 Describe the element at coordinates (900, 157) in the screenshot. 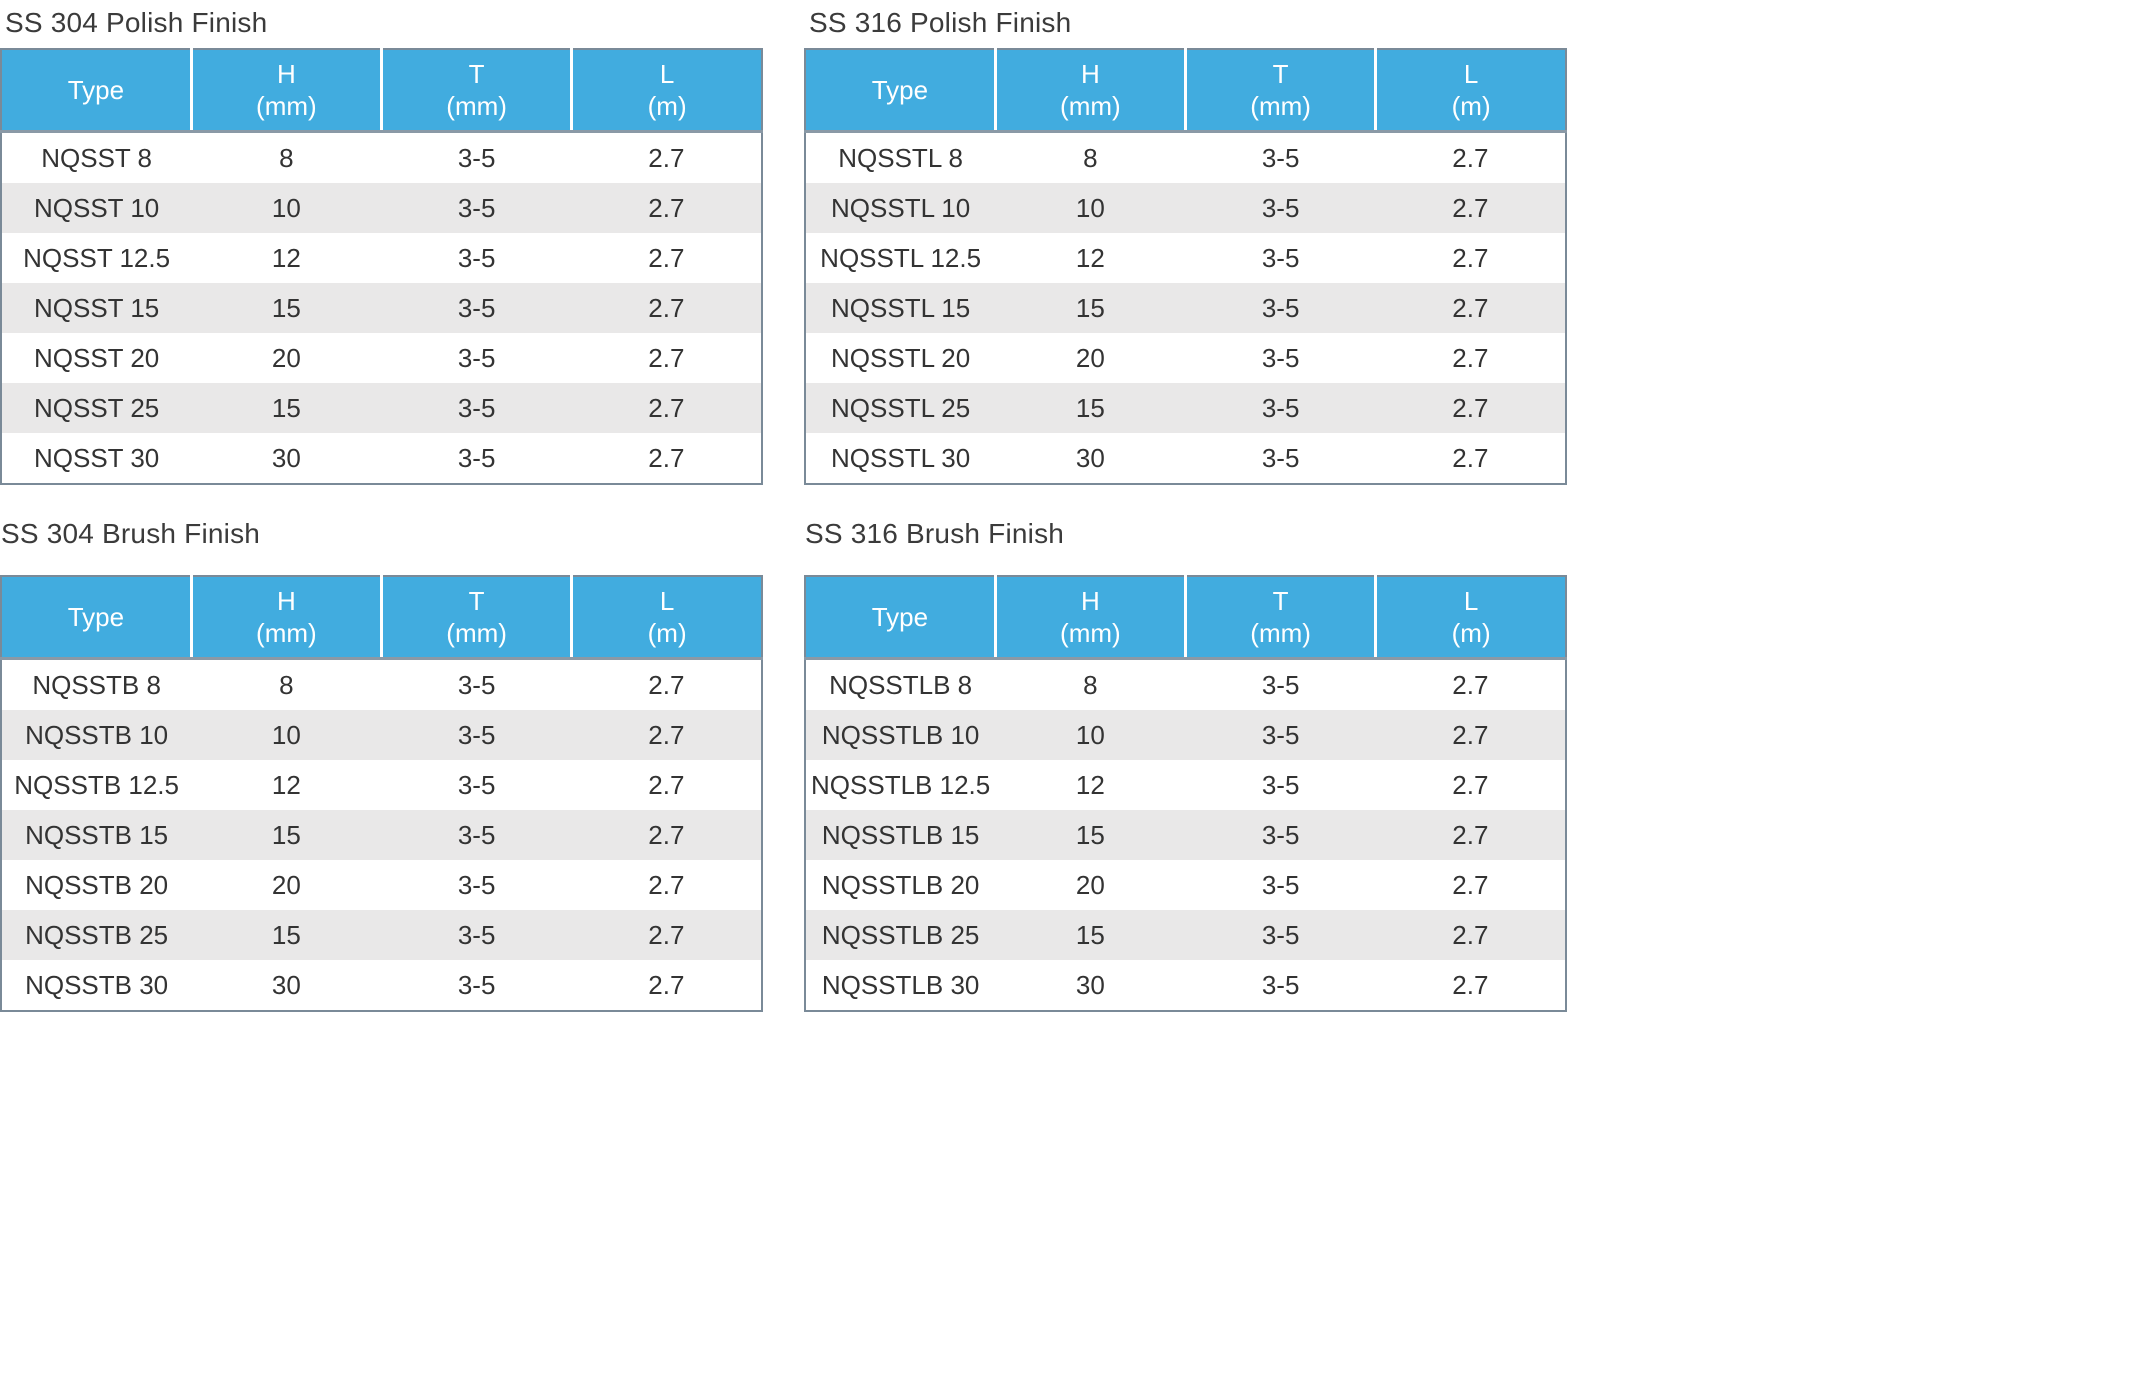

I see `cell-type: NQSSTL 8` at that location.